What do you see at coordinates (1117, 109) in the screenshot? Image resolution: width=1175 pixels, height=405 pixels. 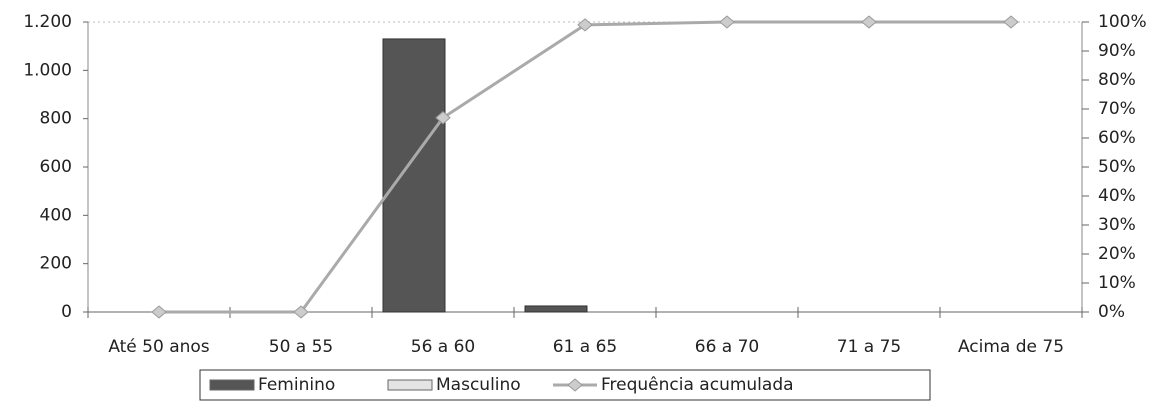 I see `y2-tick-label: 70%` at bounding box center [1117, 109].